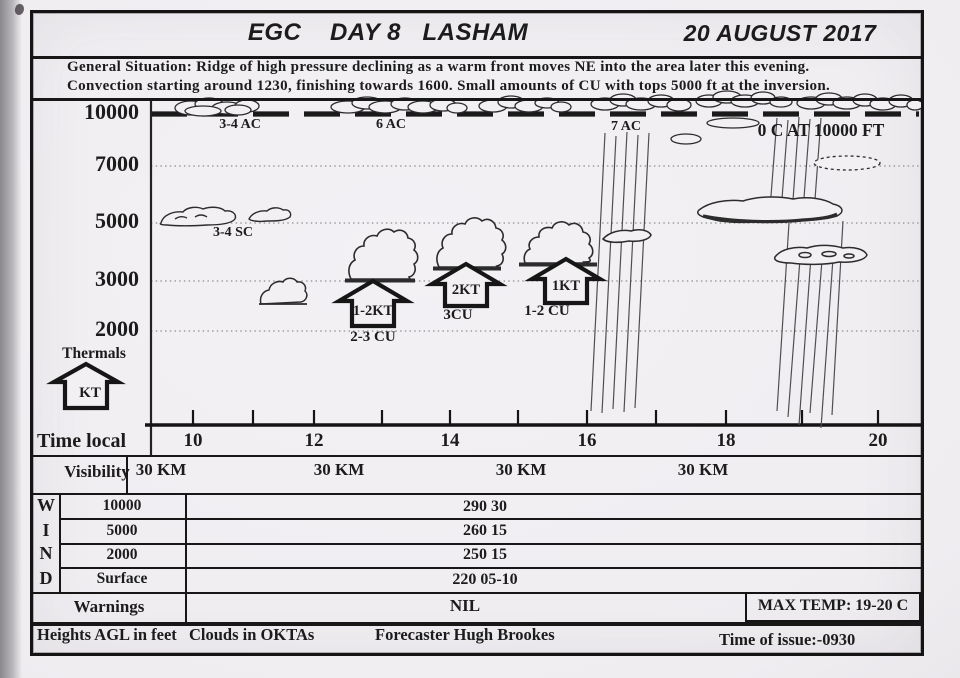  I want to click on photo-artifact, so click(19, 9).